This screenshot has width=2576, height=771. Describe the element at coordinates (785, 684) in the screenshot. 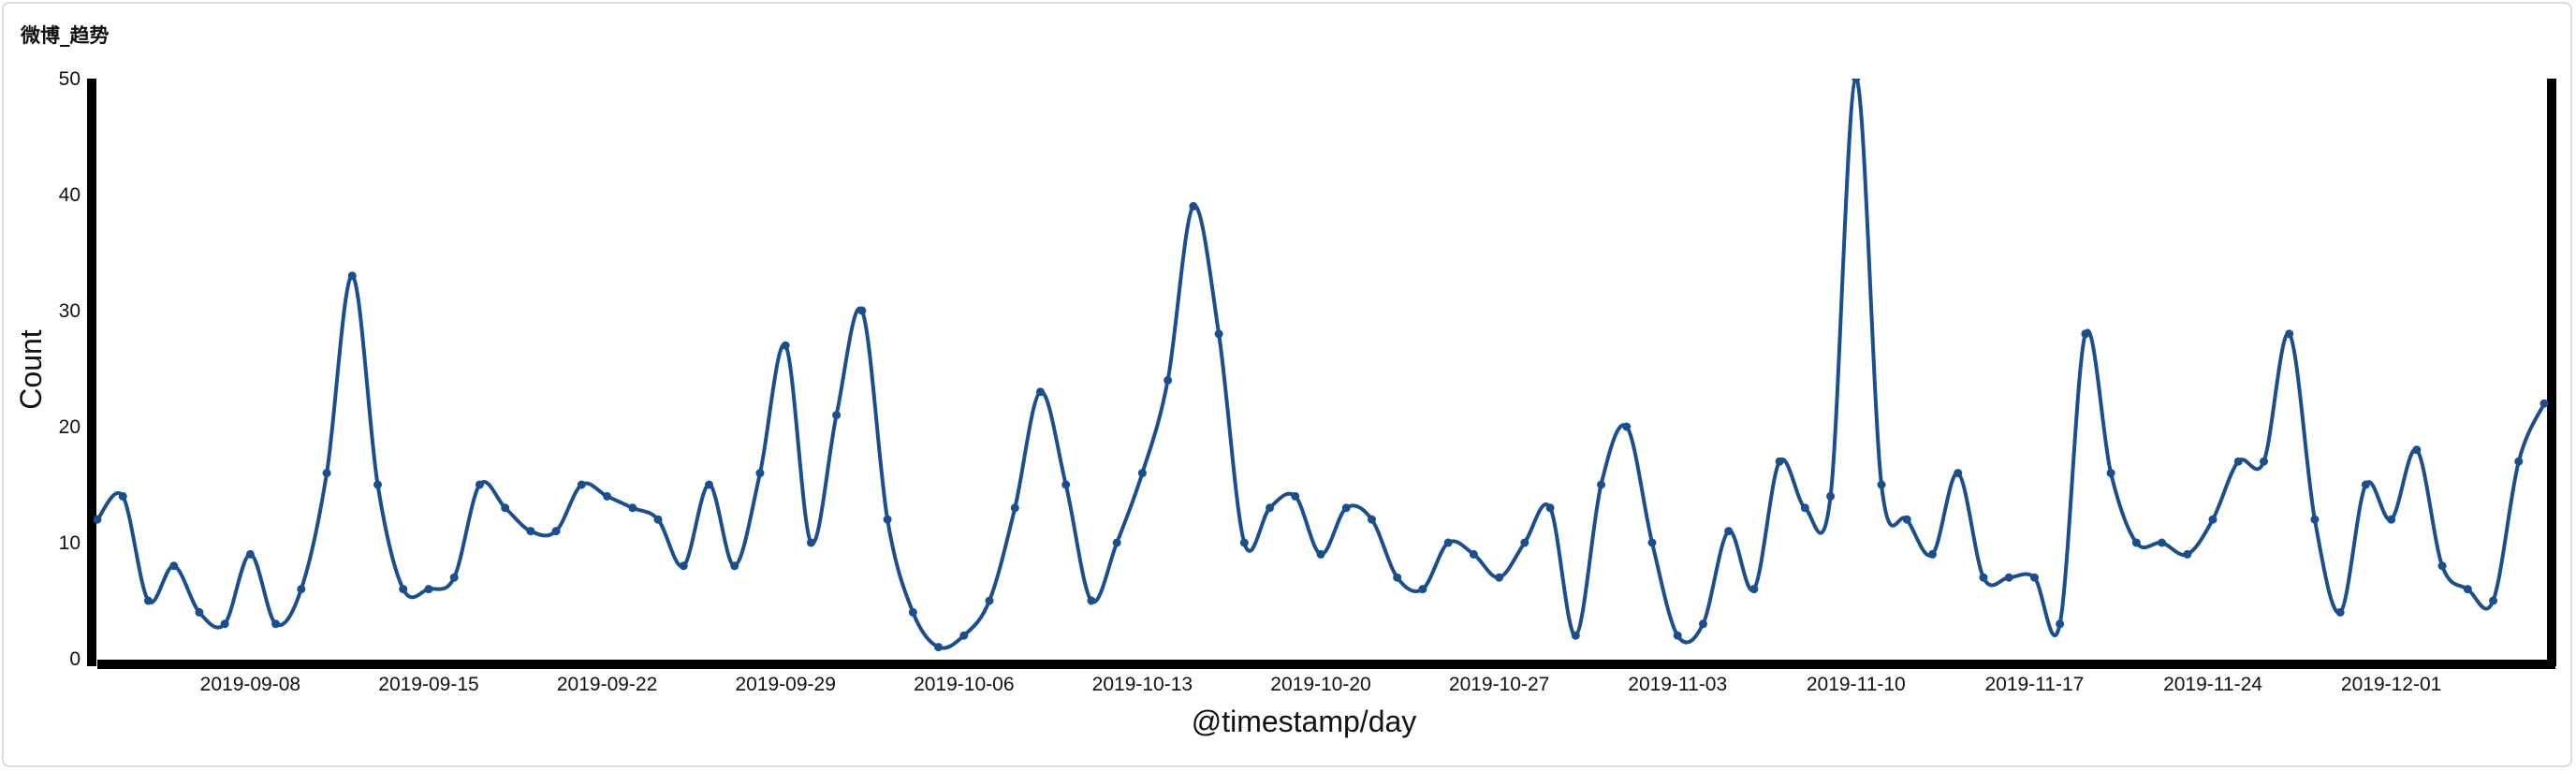

I see `x-tick-label: 2019-09-29` at that location.